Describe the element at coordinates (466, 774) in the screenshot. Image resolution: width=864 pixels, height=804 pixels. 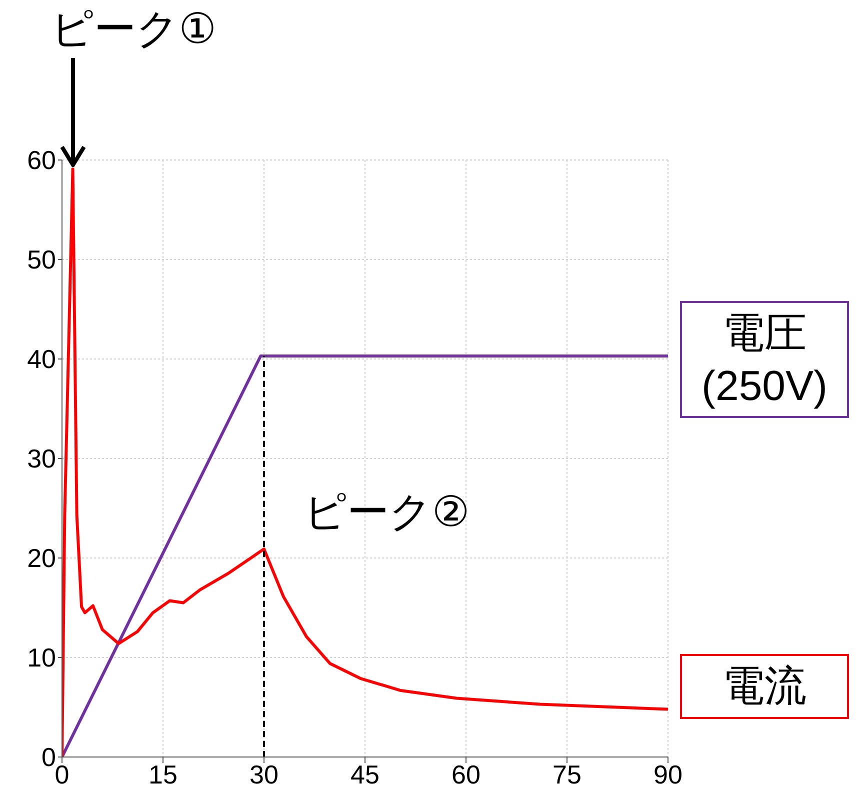
I see `x-tick-label: 60` at that location.